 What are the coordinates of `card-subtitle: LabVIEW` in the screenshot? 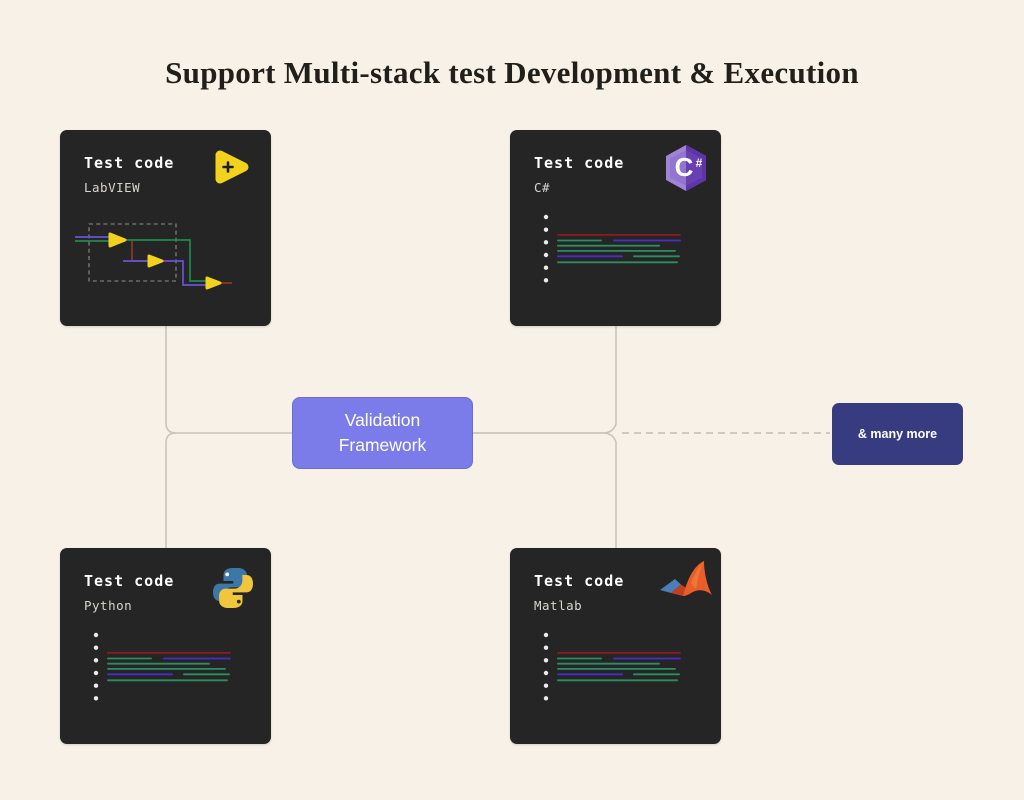 It's located at (112, 187).